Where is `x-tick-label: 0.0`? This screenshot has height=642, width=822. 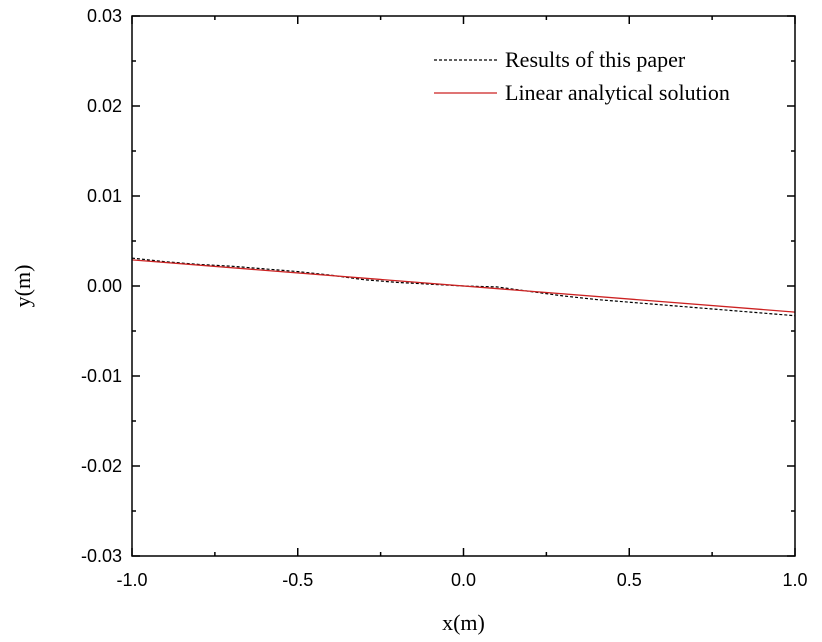
x-tick-label: 0.0 is located at coordinates (463, 580).